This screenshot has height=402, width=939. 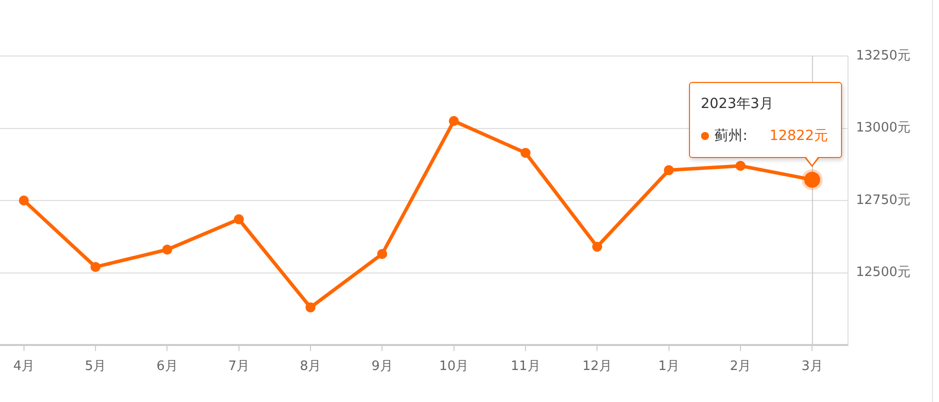 What do you see at coordinates (883, 128) in the screenshot?
I see `y-tick-label: 13000元` at bounding box center [883, 128].